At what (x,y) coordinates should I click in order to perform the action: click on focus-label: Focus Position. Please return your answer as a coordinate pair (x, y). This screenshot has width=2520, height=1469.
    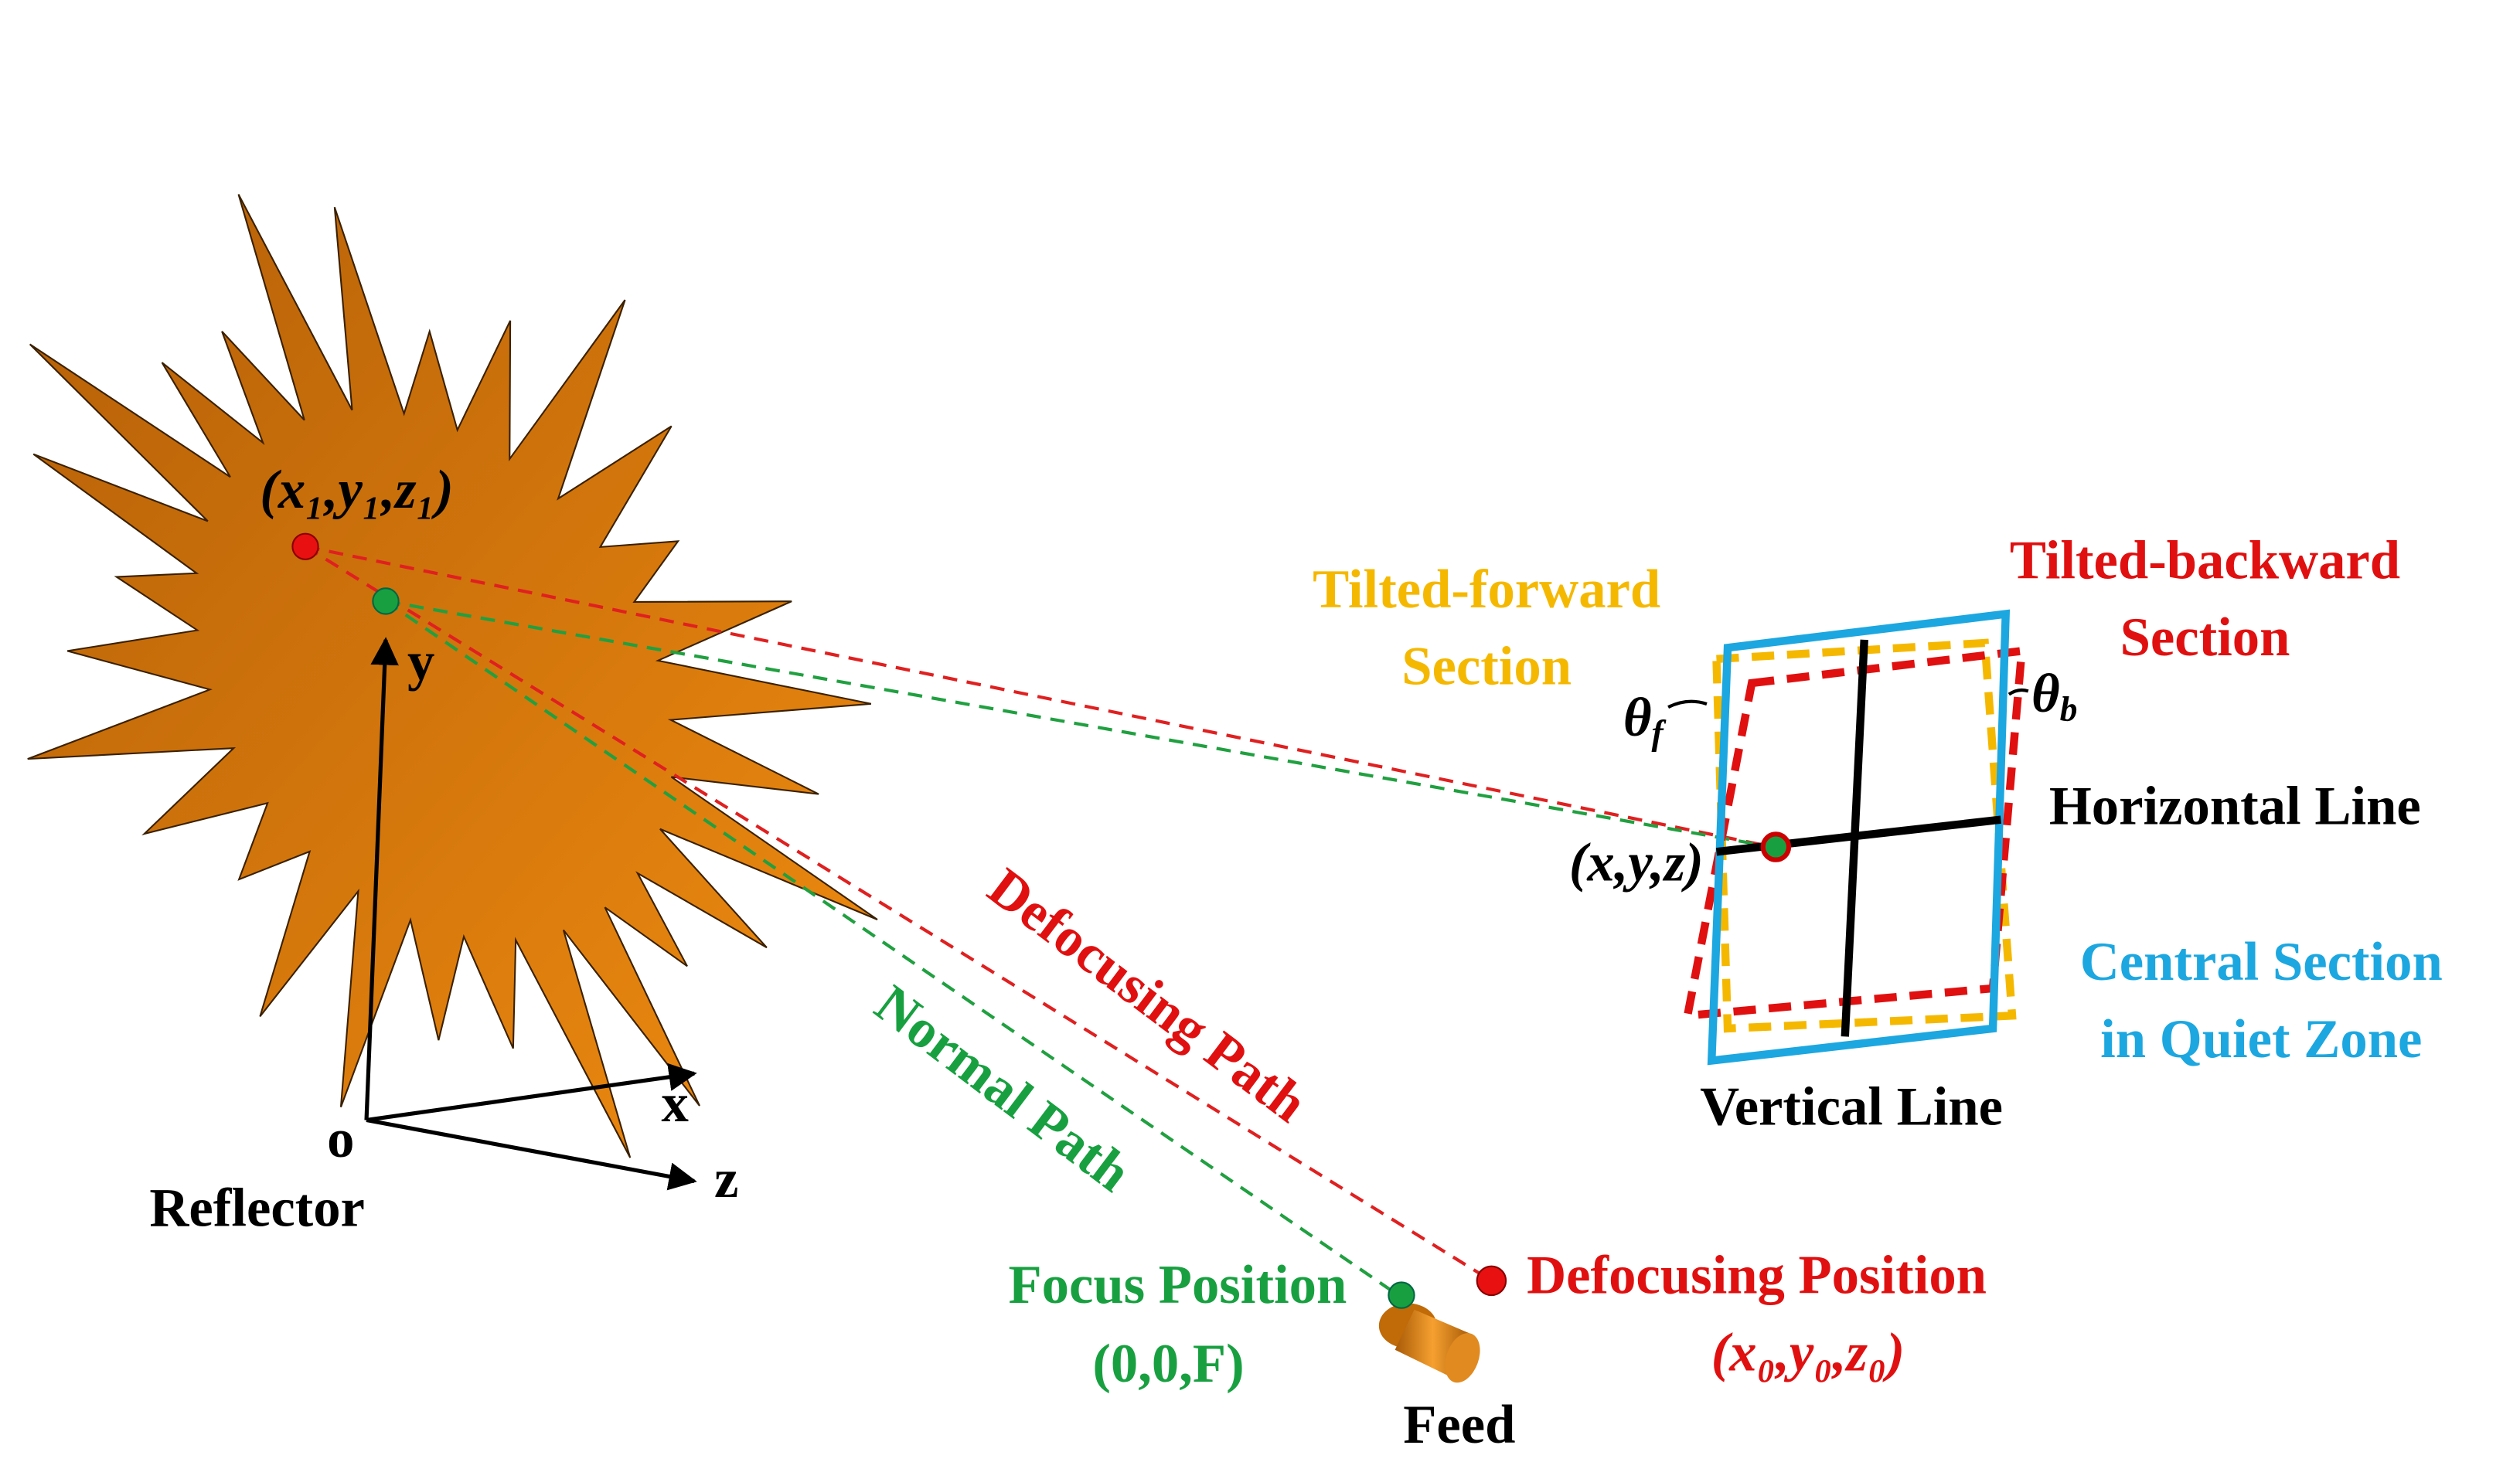
    Looking at the image, I should click on (1177, 1285).